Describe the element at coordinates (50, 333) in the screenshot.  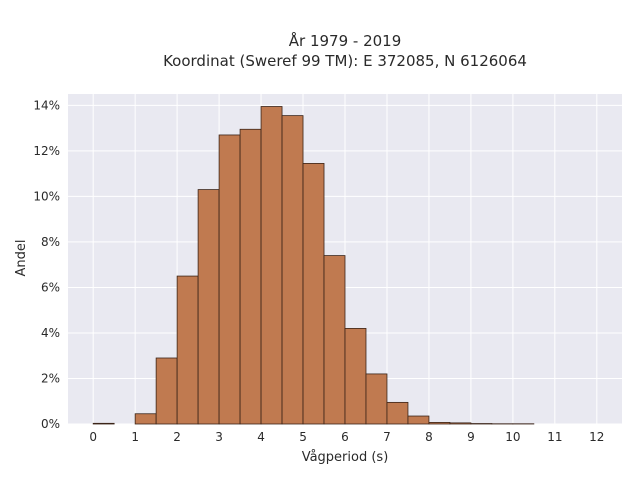
I see `y-tick-label: 4%` at that location.